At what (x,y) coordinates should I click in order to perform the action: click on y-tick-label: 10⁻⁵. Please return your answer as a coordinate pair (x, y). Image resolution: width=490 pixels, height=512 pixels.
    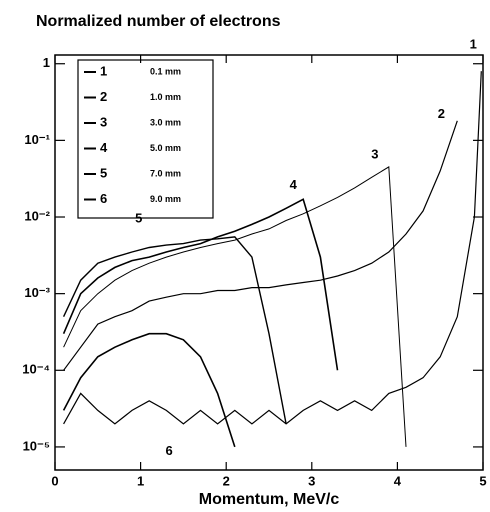
    Looking at the image, I should click on (36, 445).